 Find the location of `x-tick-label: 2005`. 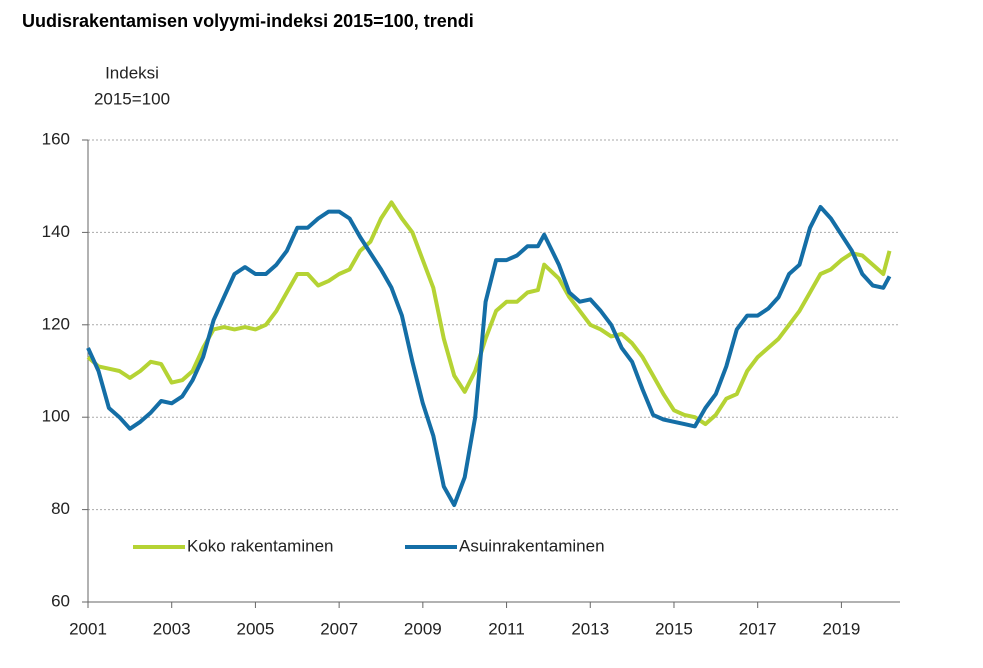

x-tick-label: 2005 is located at coordinates (256, 628).